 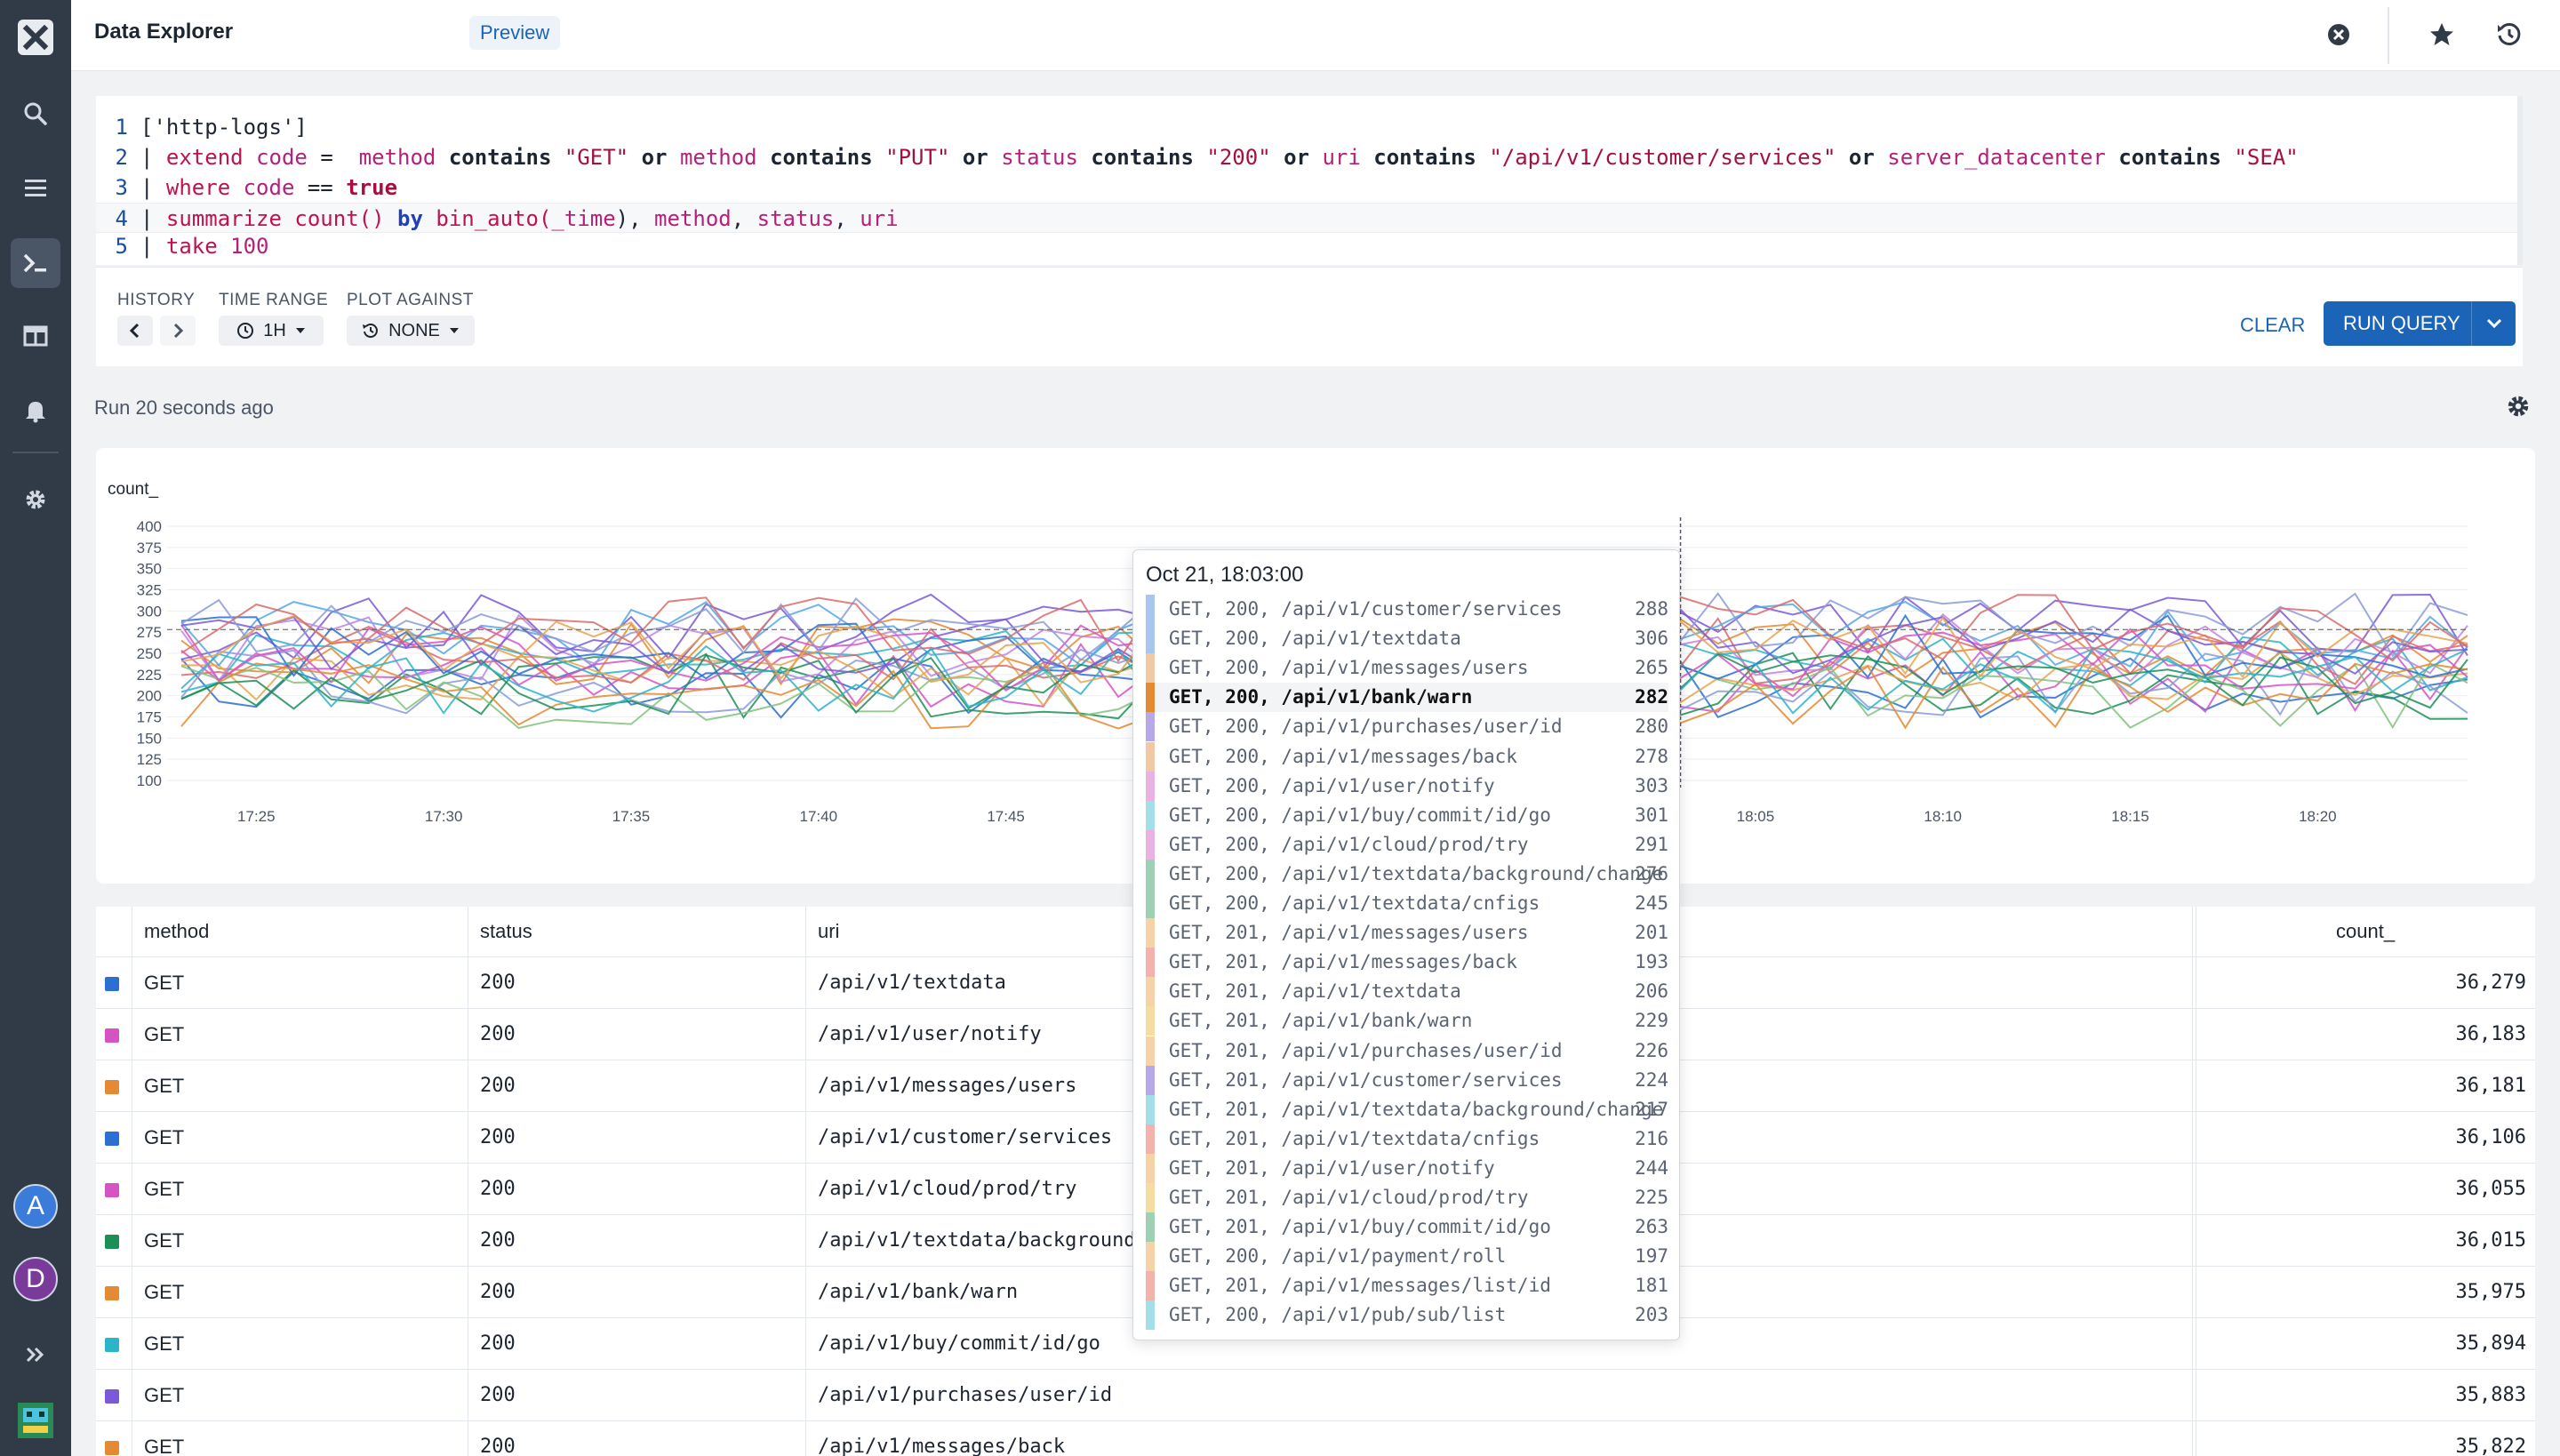 What do you see at coordinates (1651, 933) in the screenshot?
I see `tooltip-value: 201` at bounding box center [1651, 933].